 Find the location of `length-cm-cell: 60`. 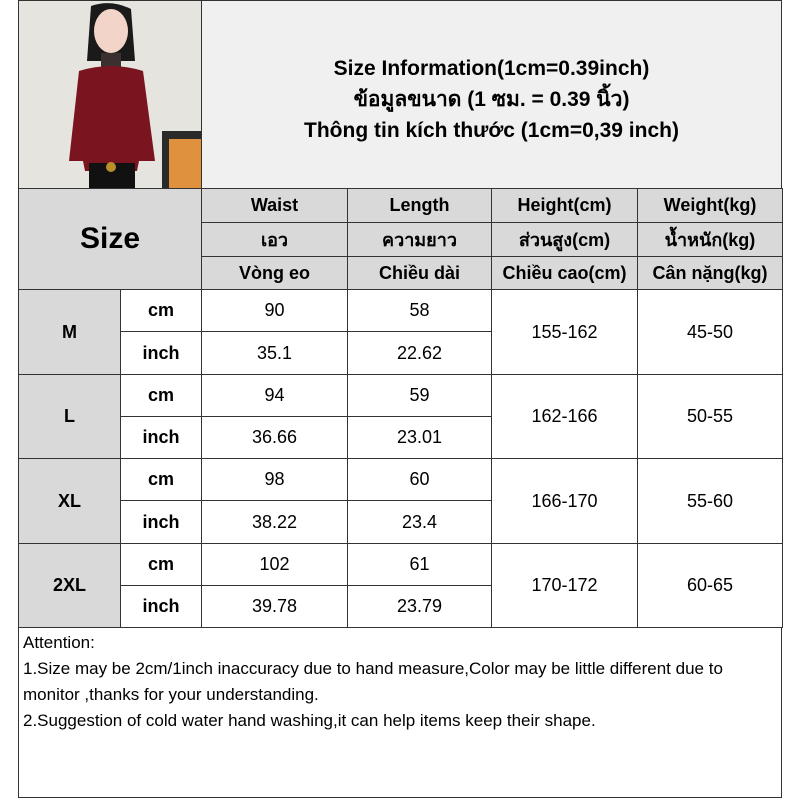

length-cm-cell: 60 is located at coordinates (419, 479).